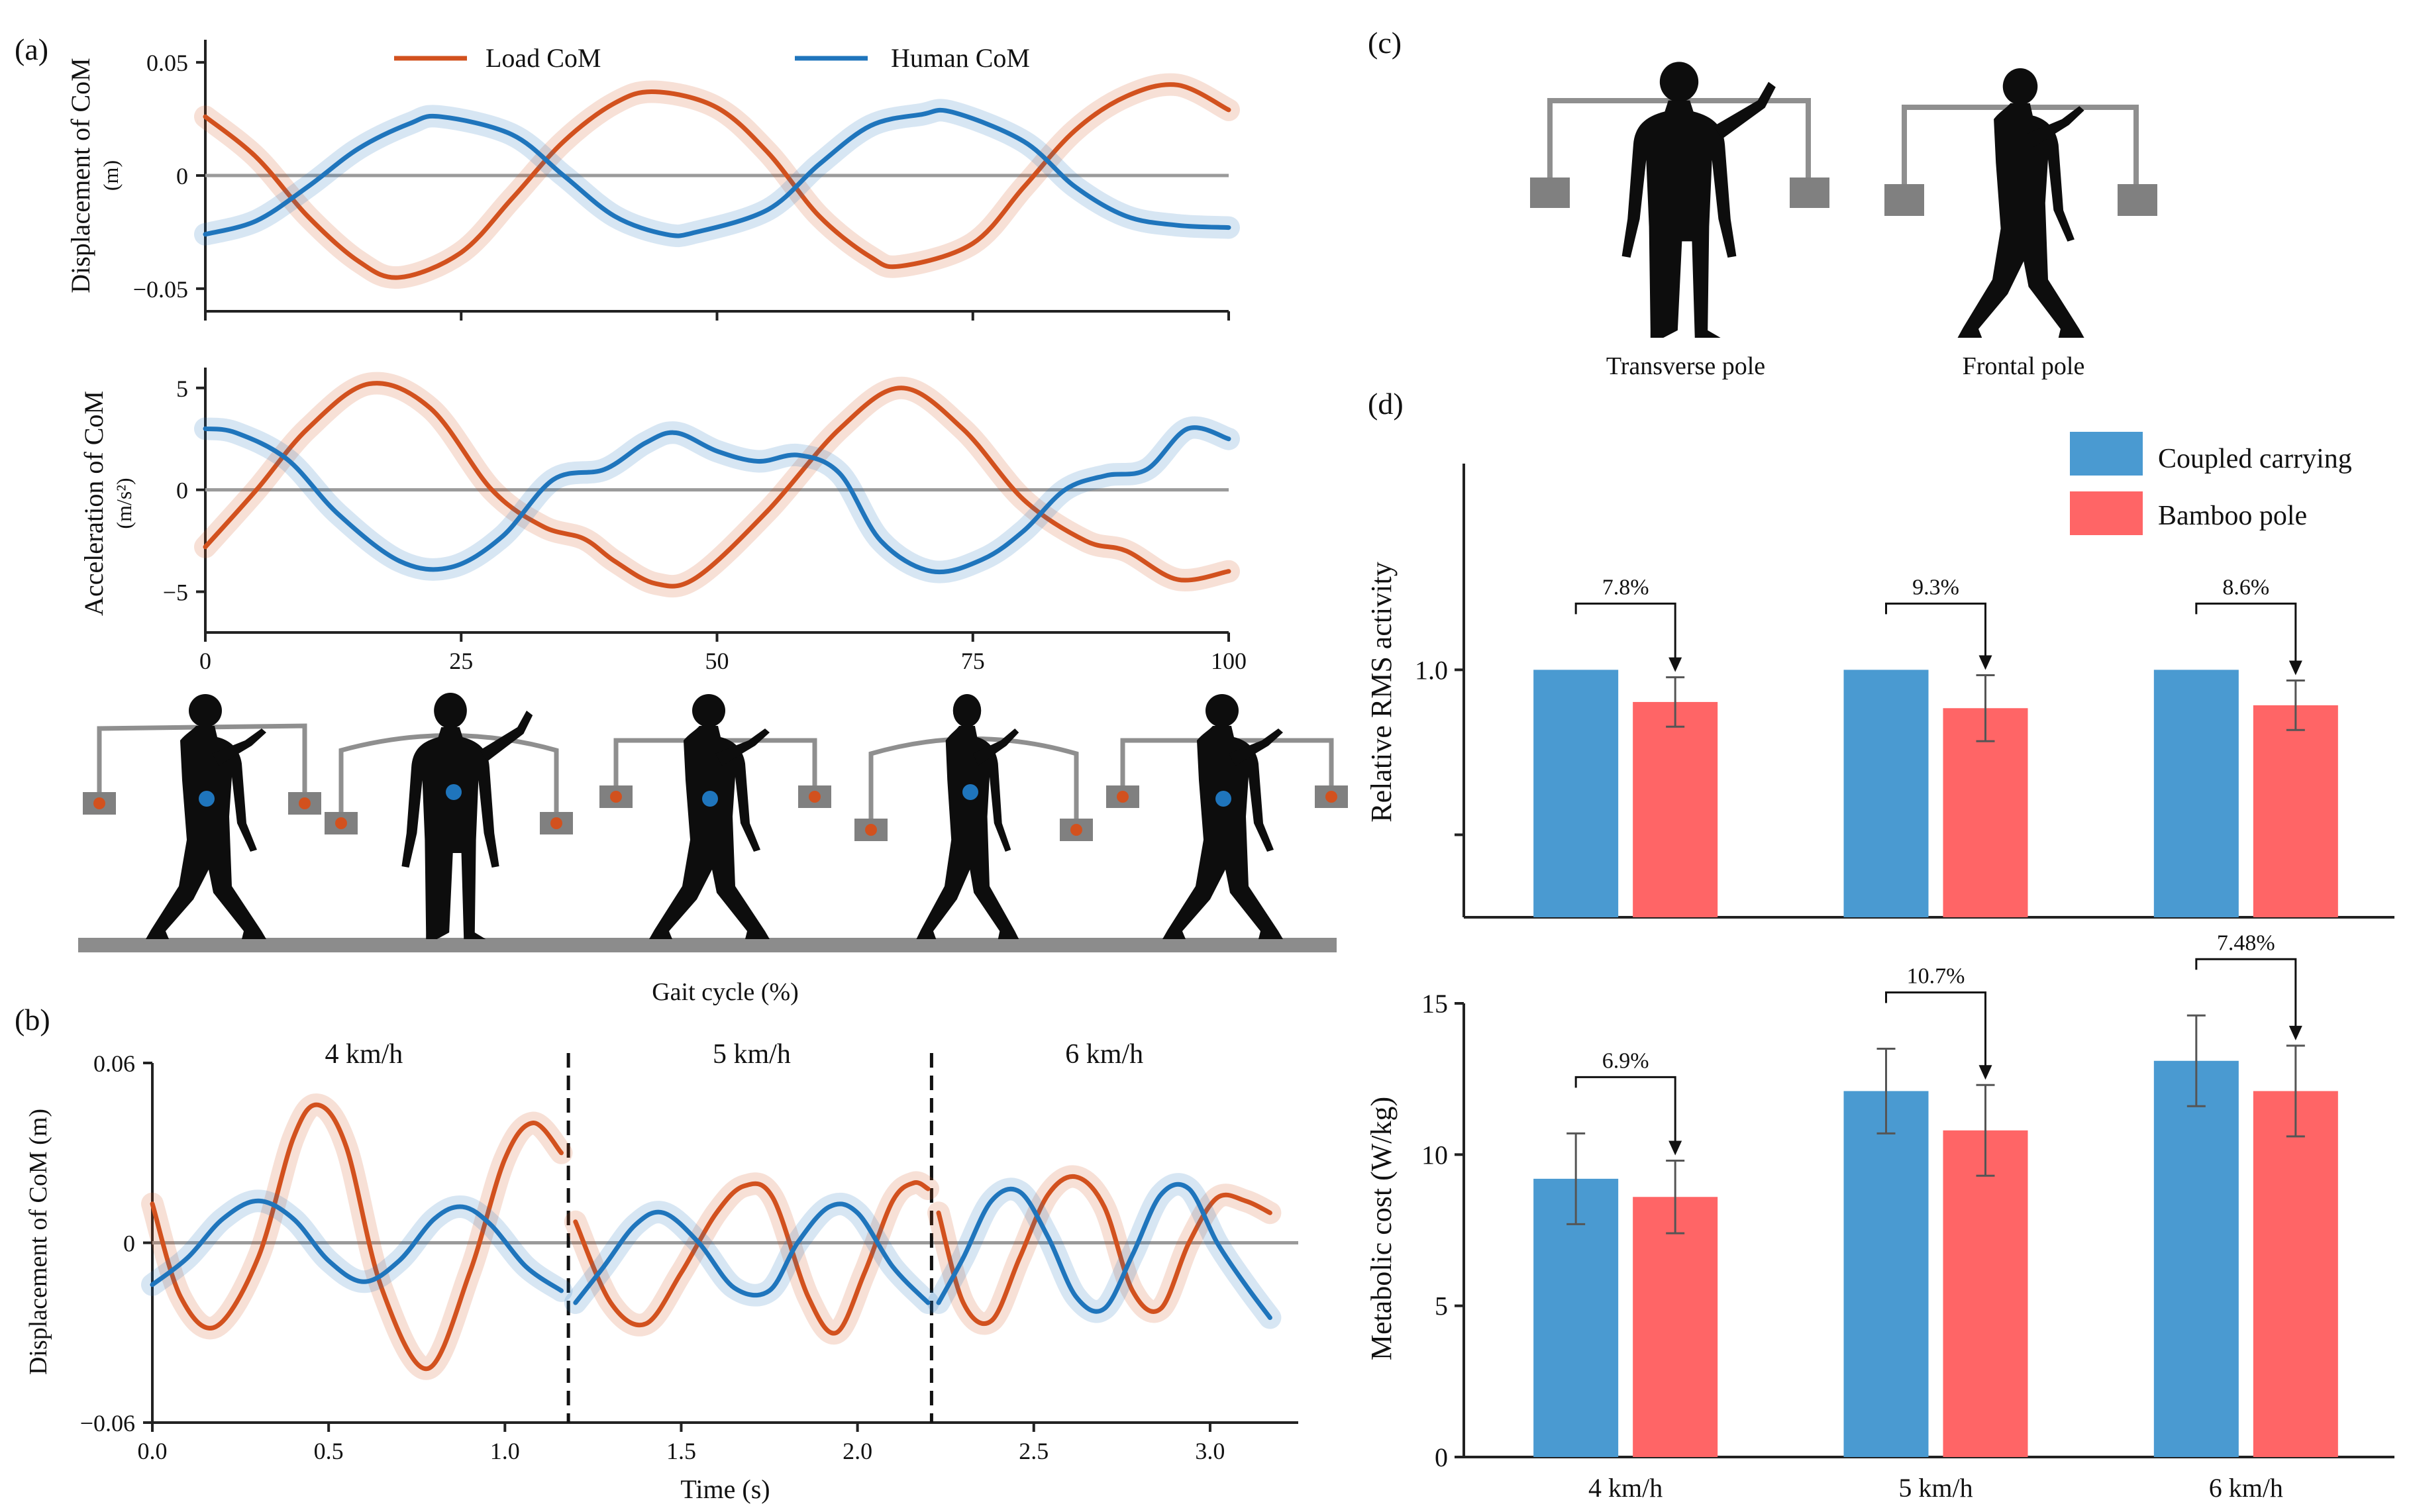  I want to click on load-com-seg3-line, so click(1104, 1250).